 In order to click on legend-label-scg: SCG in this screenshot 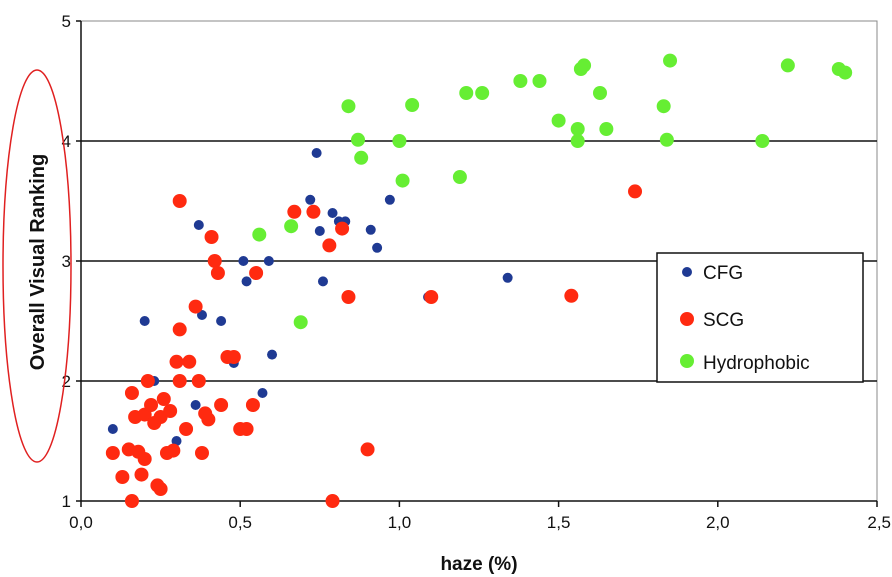, I will do `click(723, 320)`.